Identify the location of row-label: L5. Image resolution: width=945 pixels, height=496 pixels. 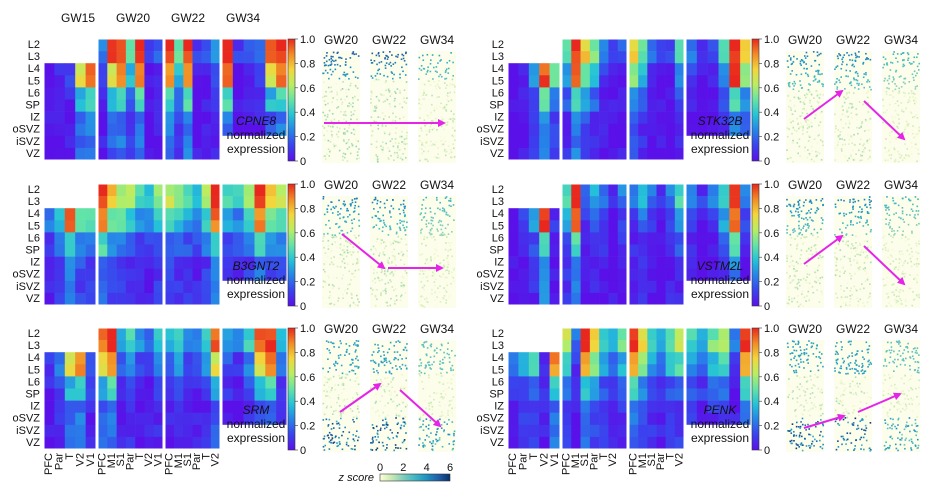
(34, 81).